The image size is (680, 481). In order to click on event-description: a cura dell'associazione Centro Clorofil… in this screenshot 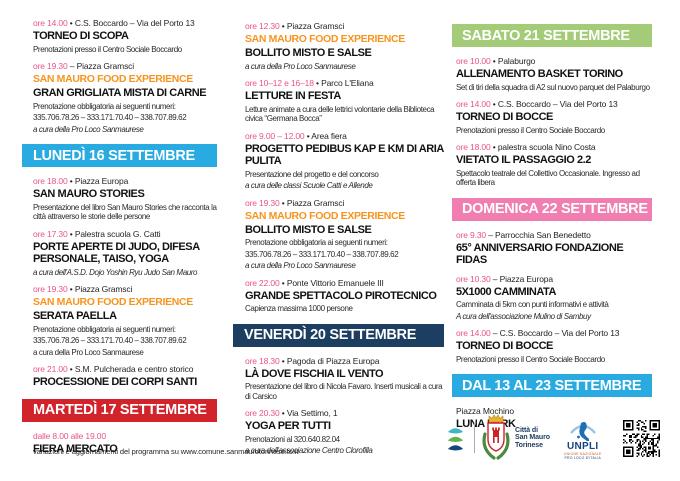, I will do `click(309, 450)`.